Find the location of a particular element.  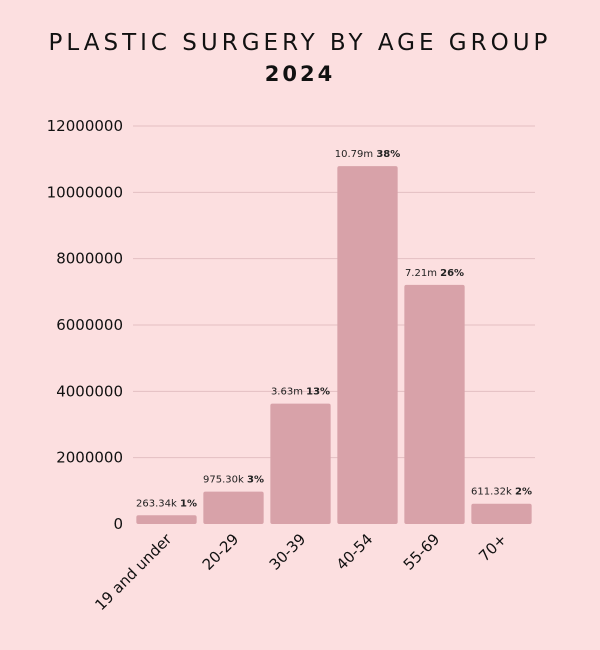

bar-70+ is located at coordinates (501, 513).